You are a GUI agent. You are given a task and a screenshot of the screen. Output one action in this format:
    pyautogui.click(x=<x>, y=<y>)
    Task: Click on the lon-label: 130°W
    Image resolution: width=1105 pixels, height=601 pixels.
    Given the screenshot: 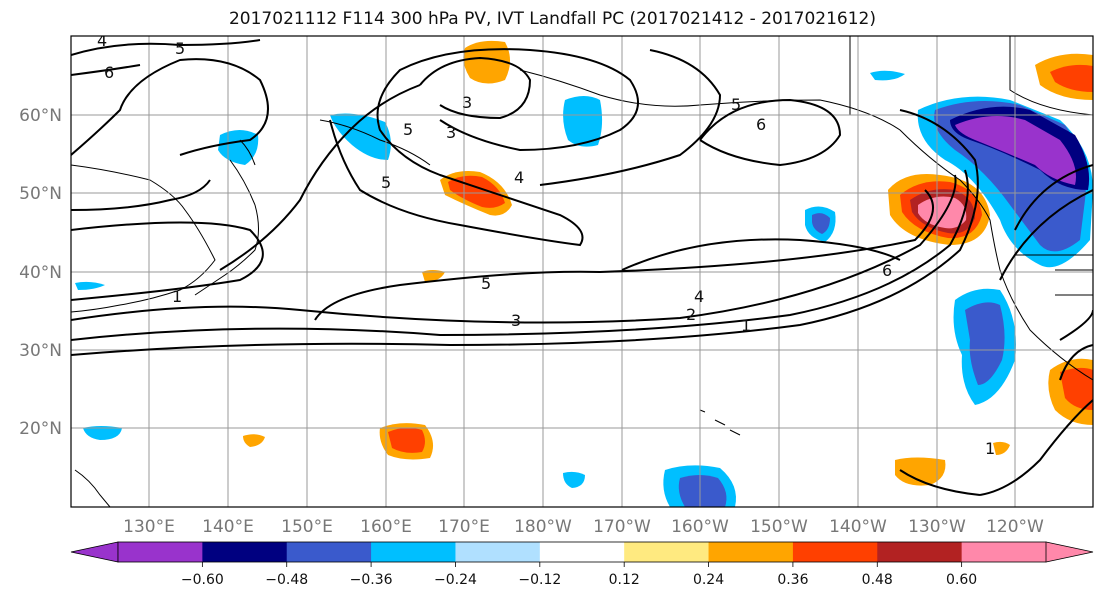 What is the action you would take?
    pyautogui.click(x=937, y=527)
    